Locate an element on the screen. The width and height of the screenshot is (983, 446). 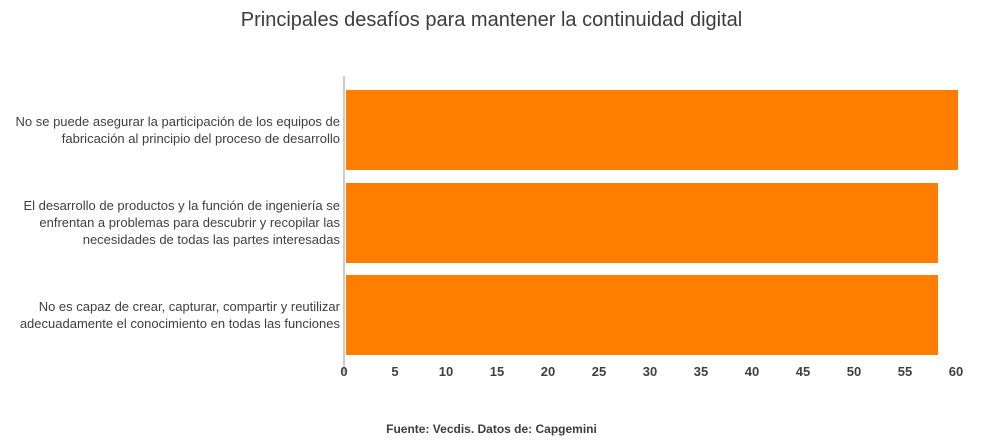
y-axis-baseline is located at coordinates (344, 224).